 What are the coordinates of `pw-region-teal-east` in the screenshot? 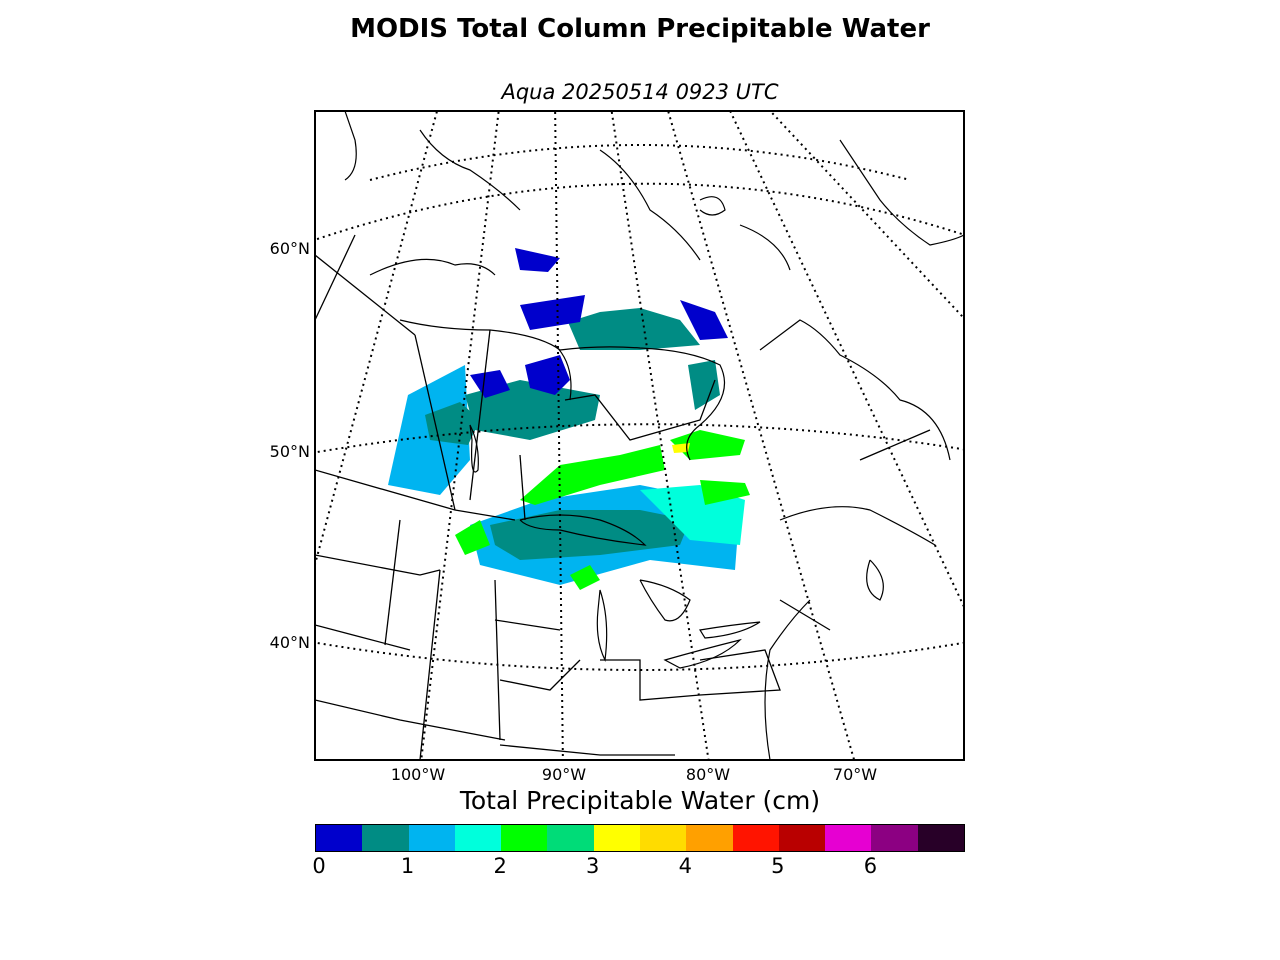 It's located at (704, 385).